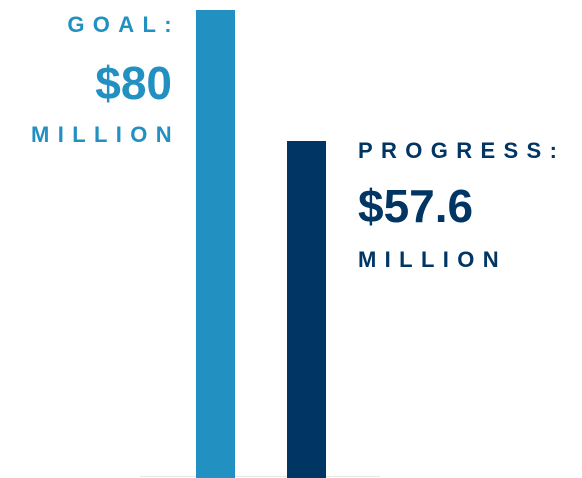  I want to click on goal-unit: MILLION, so click(105, 134).